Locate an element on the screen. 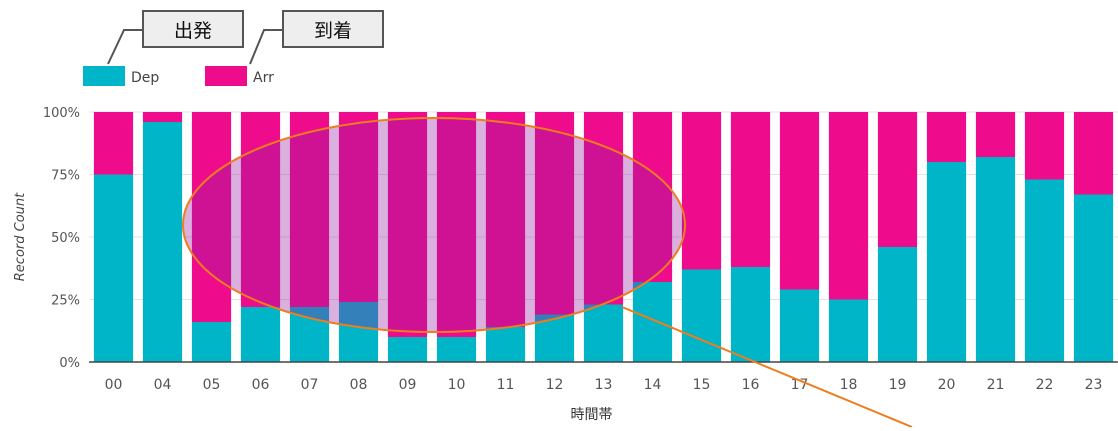 The height and width of the screenshot is (431, 1118). x-tick-label: 11 is located at coordinates (506, 385).